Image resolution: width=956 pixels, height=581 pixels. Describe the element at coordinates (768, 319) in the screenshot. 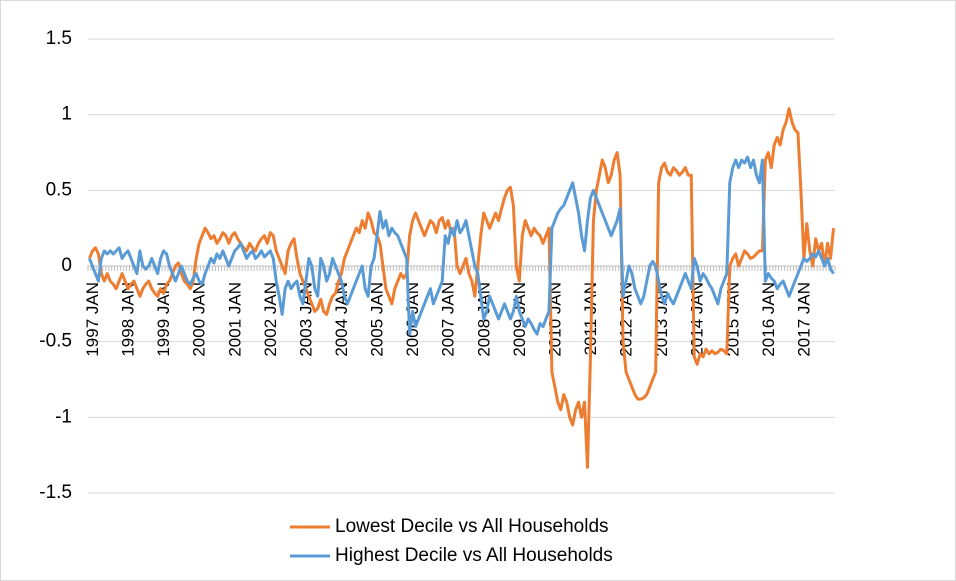

I see `x-tick-label: 2016 JAN` at that location.